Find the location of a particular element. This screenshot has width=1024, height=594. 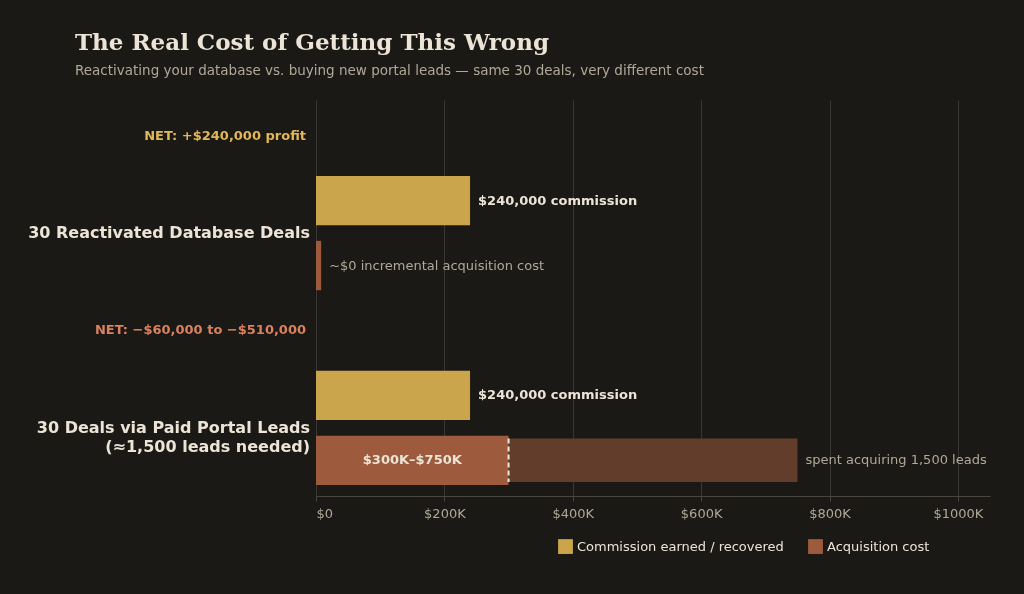

data-label: spent acquiring 1,500 leads is located at coordinates (896, 460).